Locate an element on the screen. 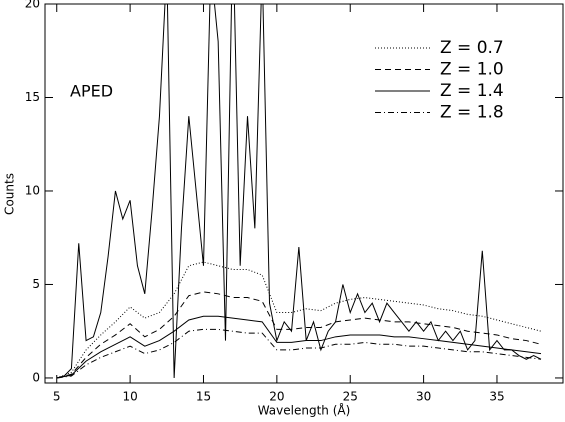 The width and height of the screenshot is (565, 422). x-tick-label: 20 is located at coordinates (276, 397).